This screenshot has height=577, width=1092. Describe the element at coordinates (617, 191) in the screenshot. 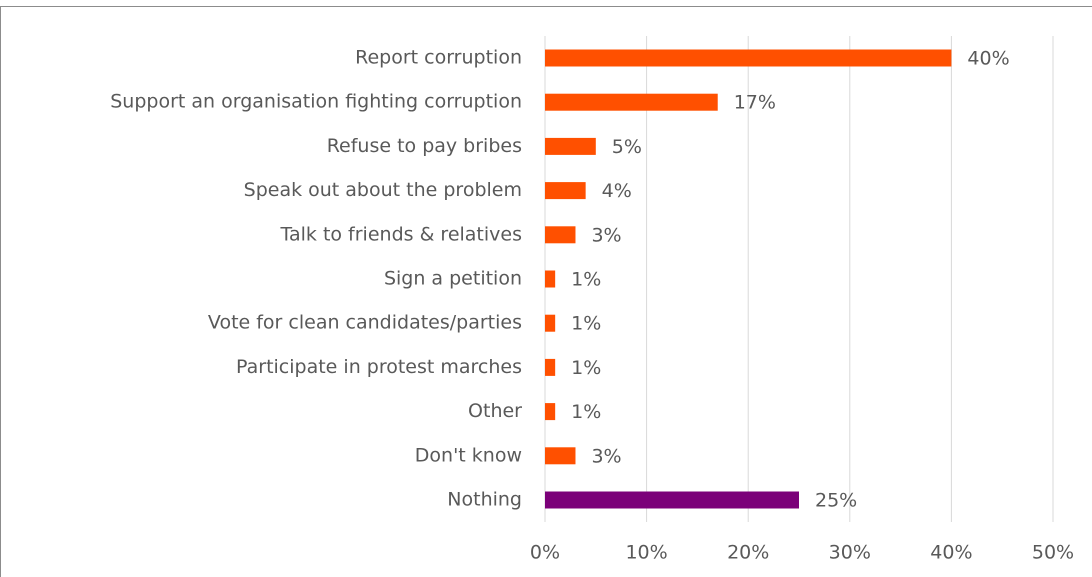

I see `value-label: 4%` at that location.